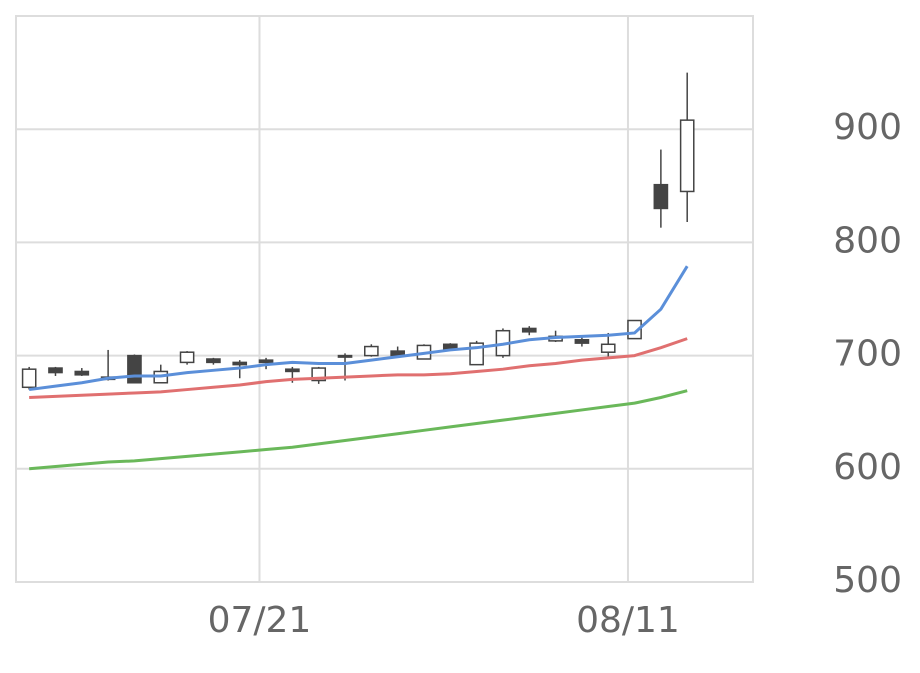 The image size is (920, 673). I want to click on x-tick-label: 07/21, so click(260, 620).